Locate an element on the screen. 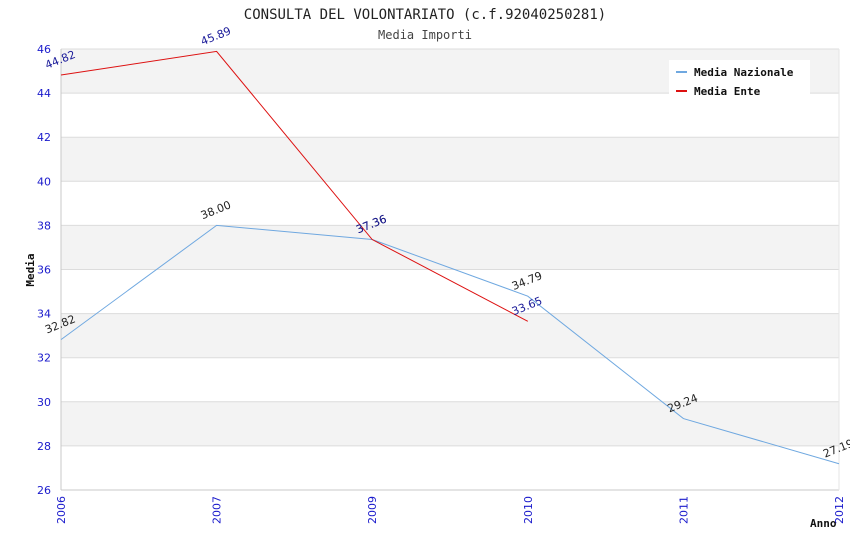 The image size is (850, 550). legend: Media Nazionale Media Ente is located at coordinates (739, 79).